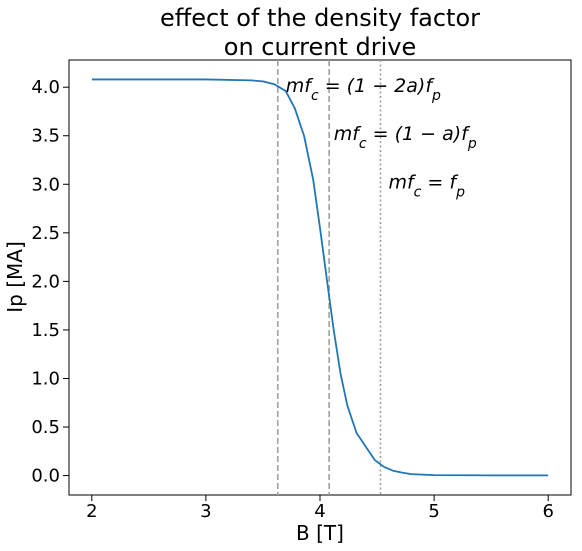 The image size is (582, 551). Describe the element at coordinates (320, 47) in the screenshot. I see `chart-title-line-2: on current drive` at that location.